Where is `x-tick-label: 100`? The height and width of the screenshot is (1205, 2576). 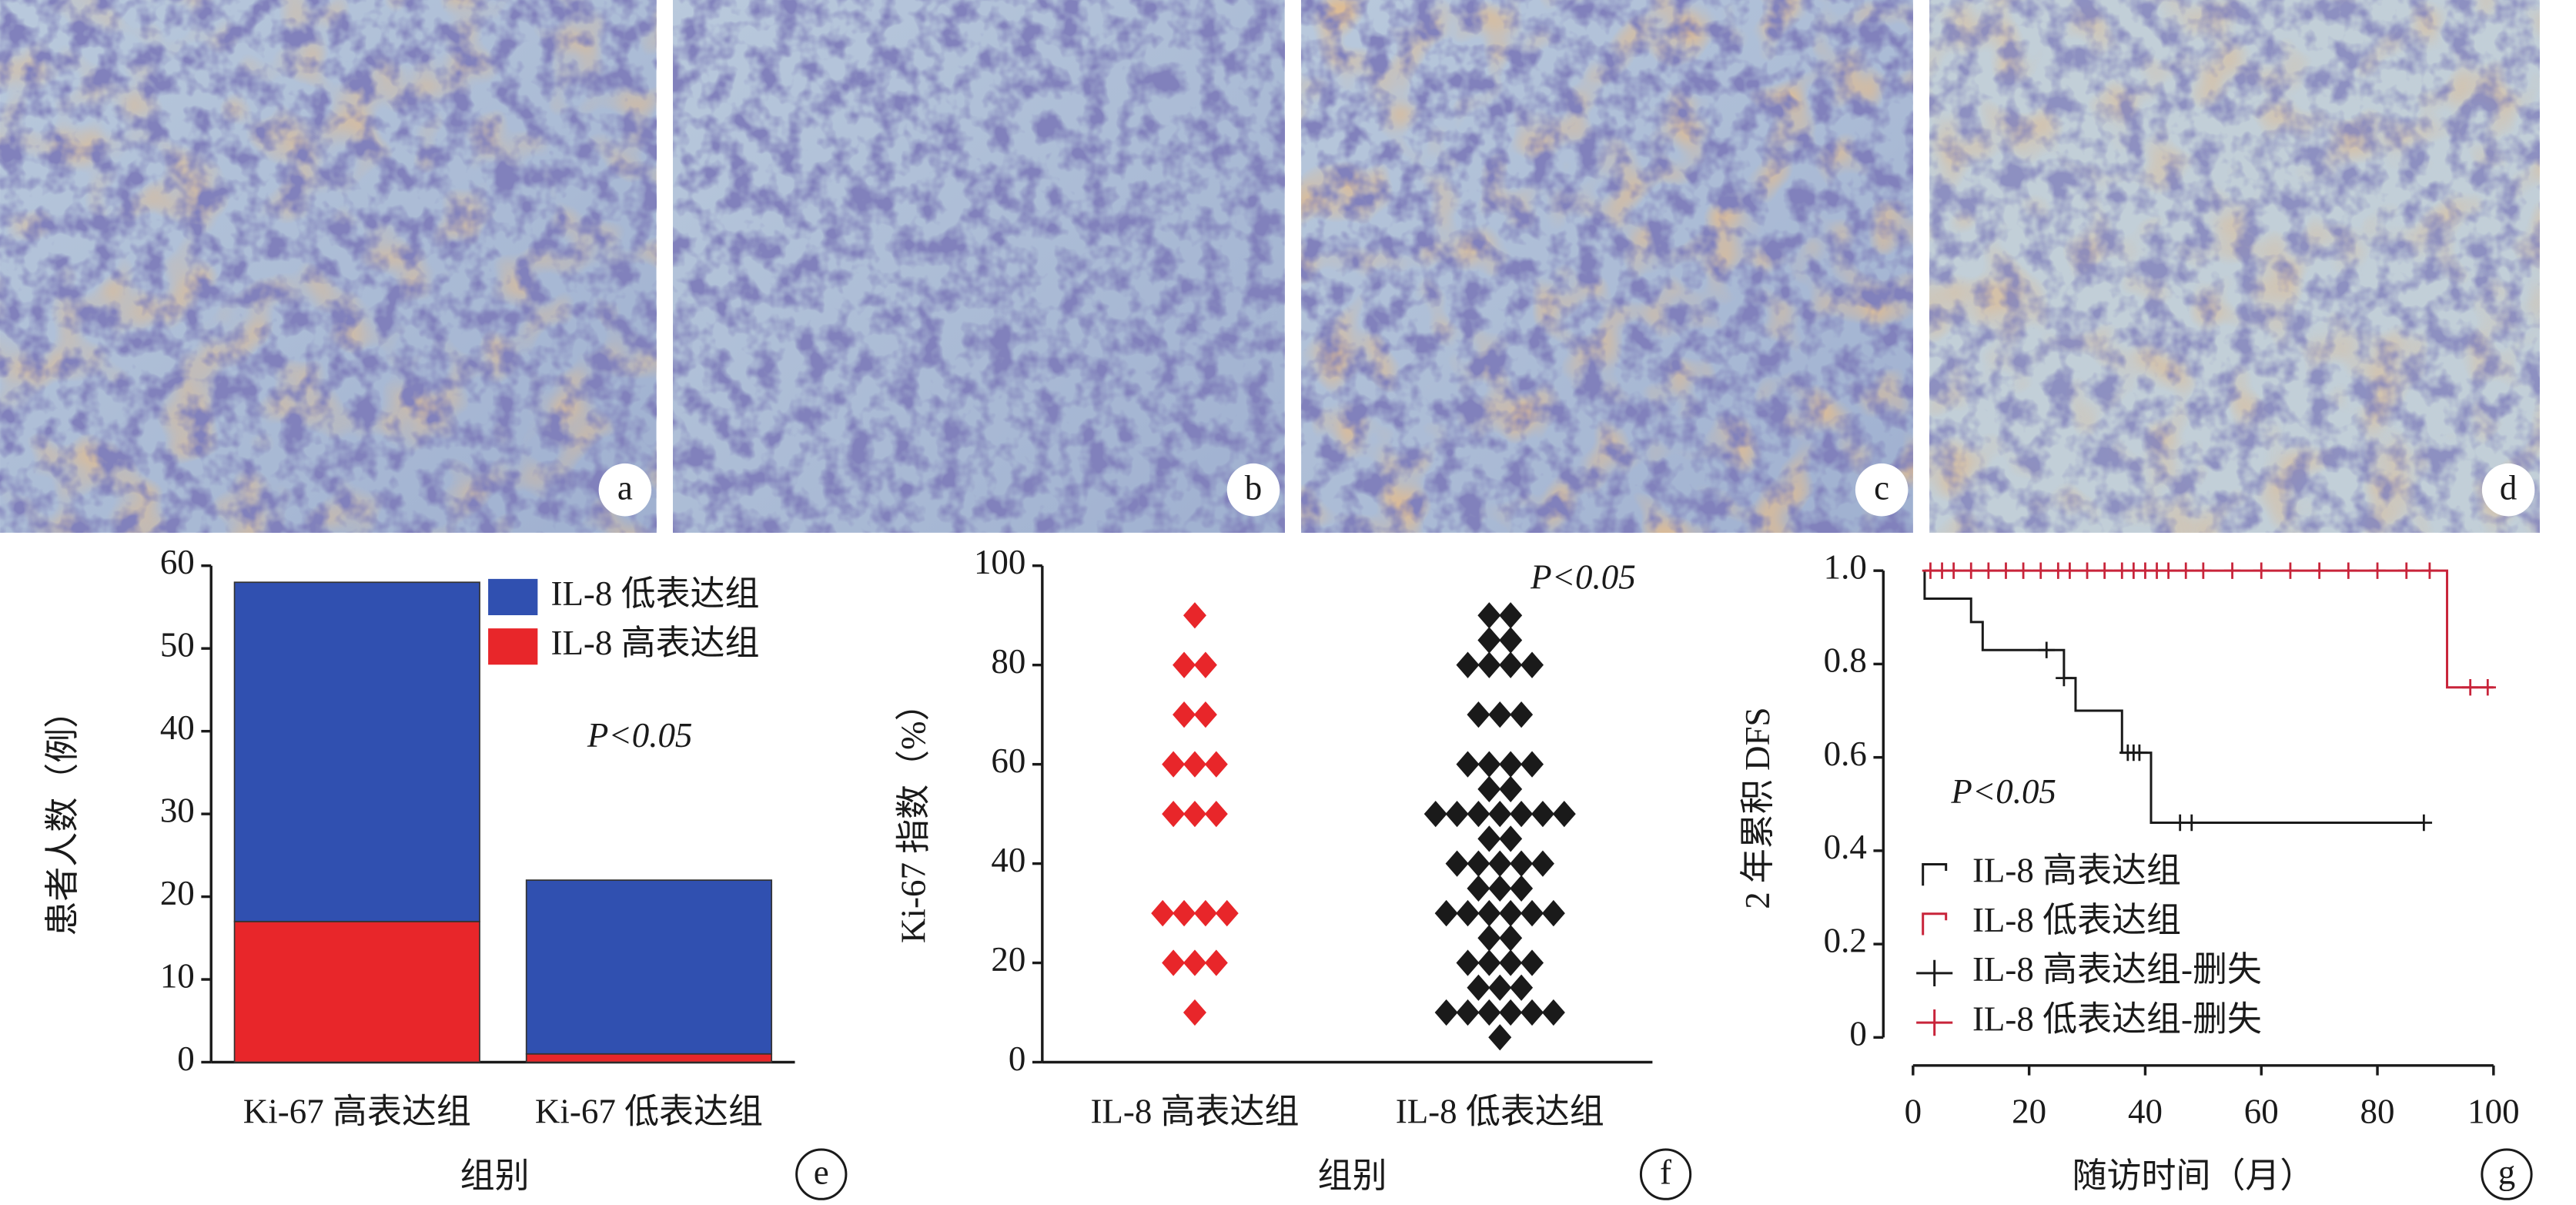
x-tick-label: 100 is located at coordinates (2493, 1111).